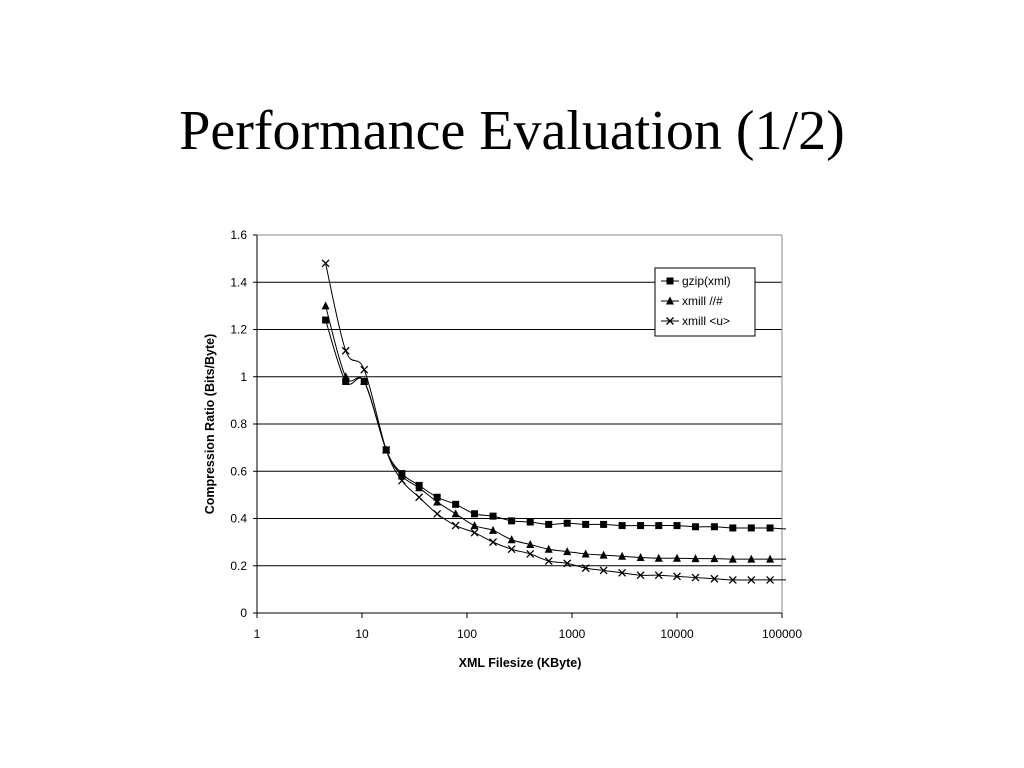 This screenshot has width=1024, height=768. I want to click on y-tick-label: 0.8, so click(238, 424).